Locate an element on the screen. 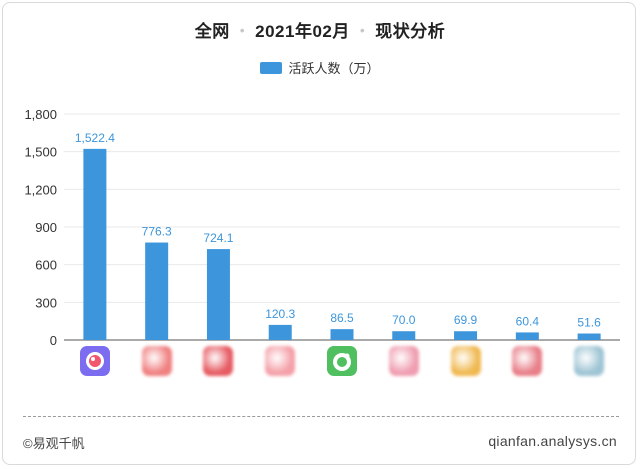 The width and height of the screenshot is (640, 469). smile-face-icon is located at coordinates (342, 362).